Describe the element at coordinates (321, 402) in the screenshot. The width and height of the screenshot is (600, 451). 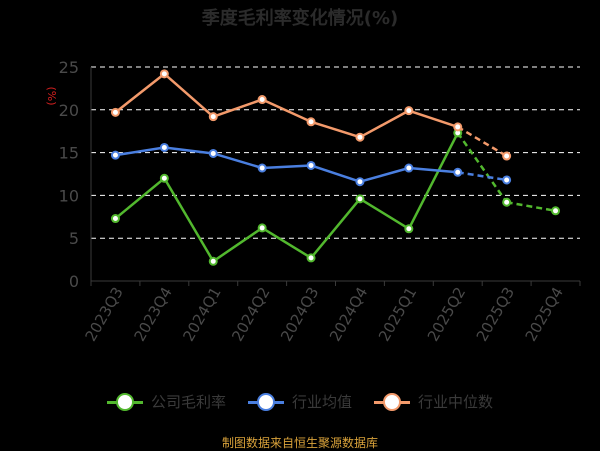
I see `legend-label-industry-mean: 行业均值` at that location.